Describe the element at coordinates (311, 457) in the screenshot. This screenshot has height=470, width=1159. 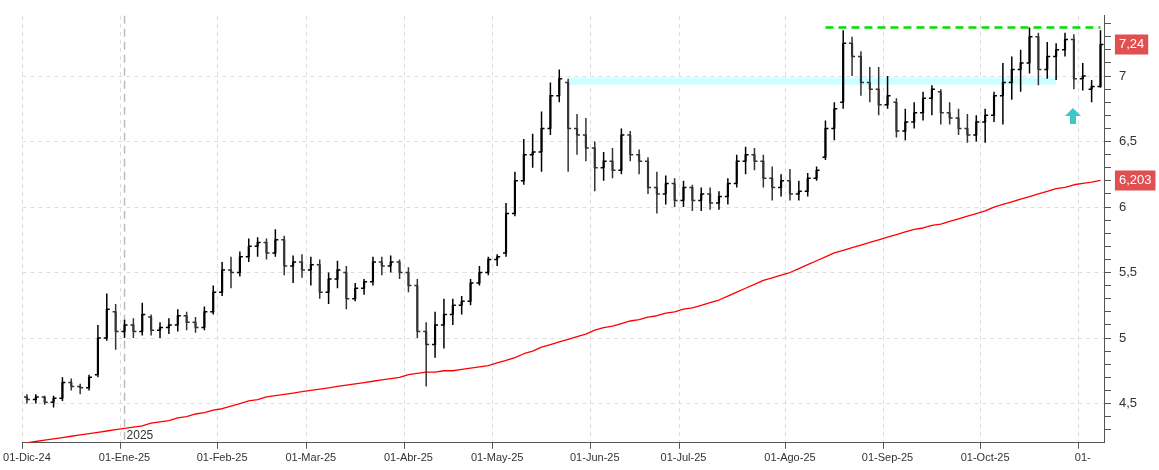
I see `x-tick-label: 01-Mar-25` at that location.